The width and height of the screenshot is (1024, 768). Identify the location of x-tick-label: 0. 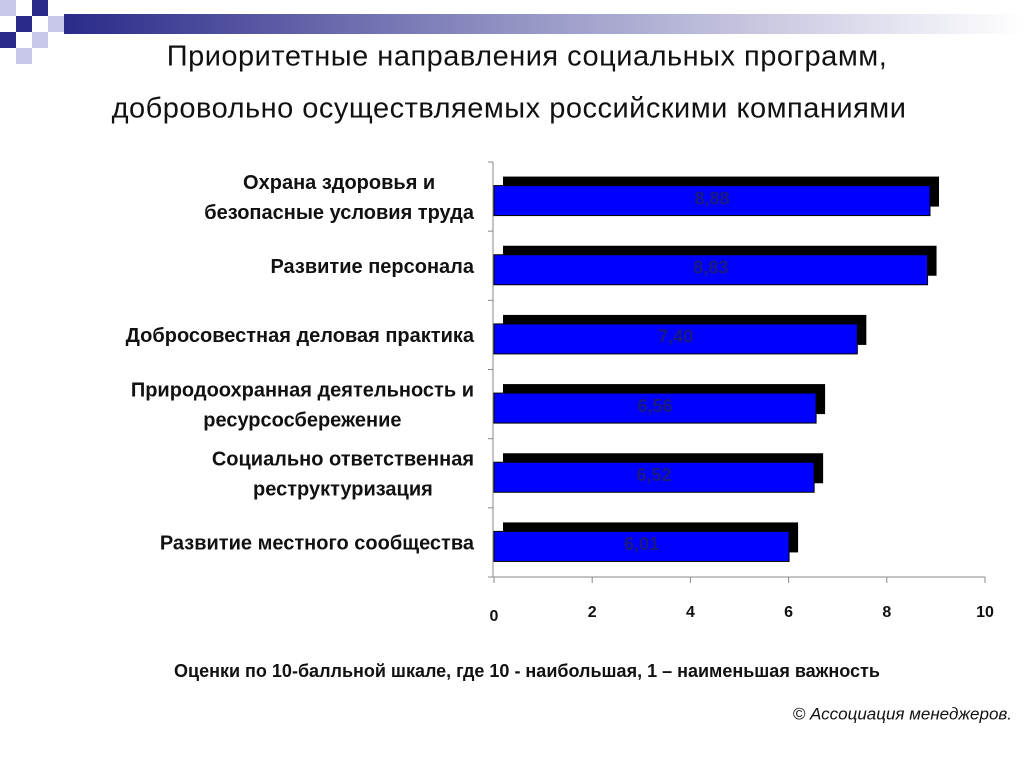
(494, 616).